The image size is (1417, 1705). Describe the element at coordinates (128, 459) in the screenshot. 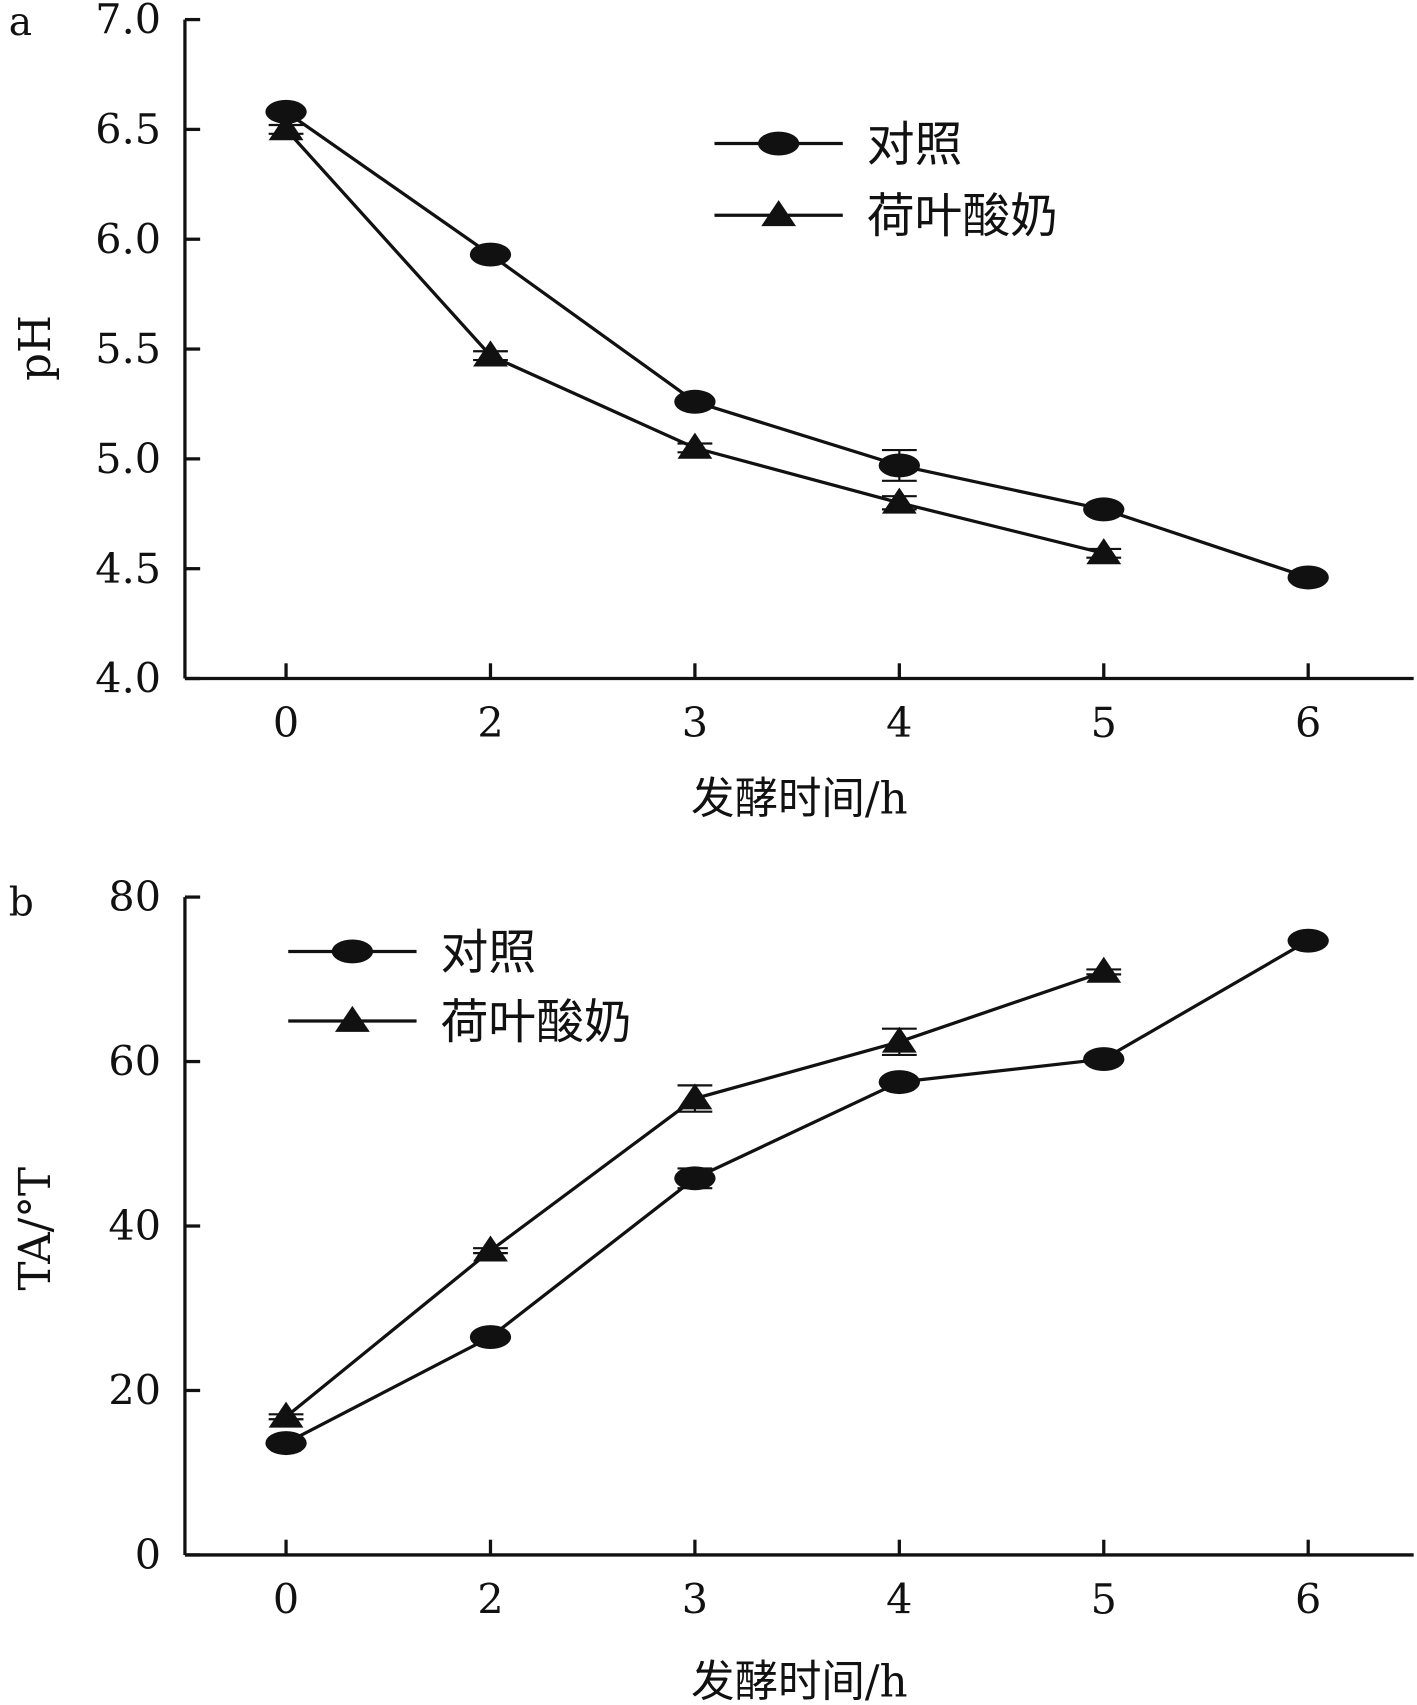

I see `y-tick-label: 5.0` at that location.